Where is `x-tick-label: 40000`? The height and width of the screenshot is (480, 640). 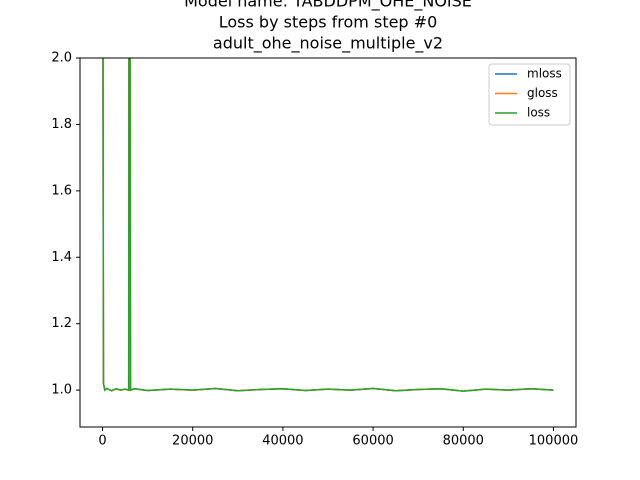
x-tick-label: 40000 is located at coordinates (282, 441).